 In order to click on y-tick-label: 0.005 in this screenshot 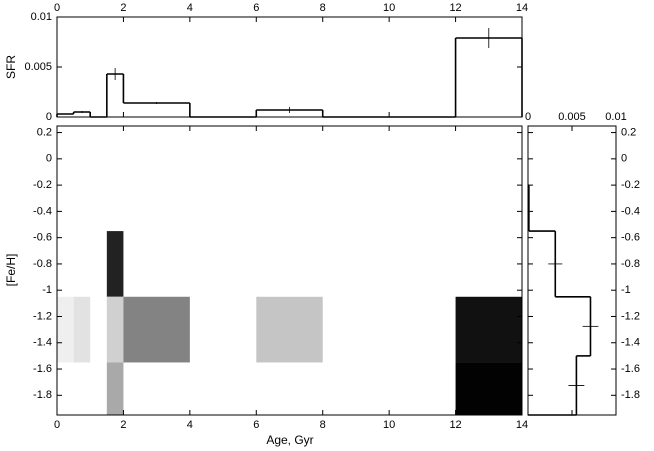, I will do `click(38, 67)`.